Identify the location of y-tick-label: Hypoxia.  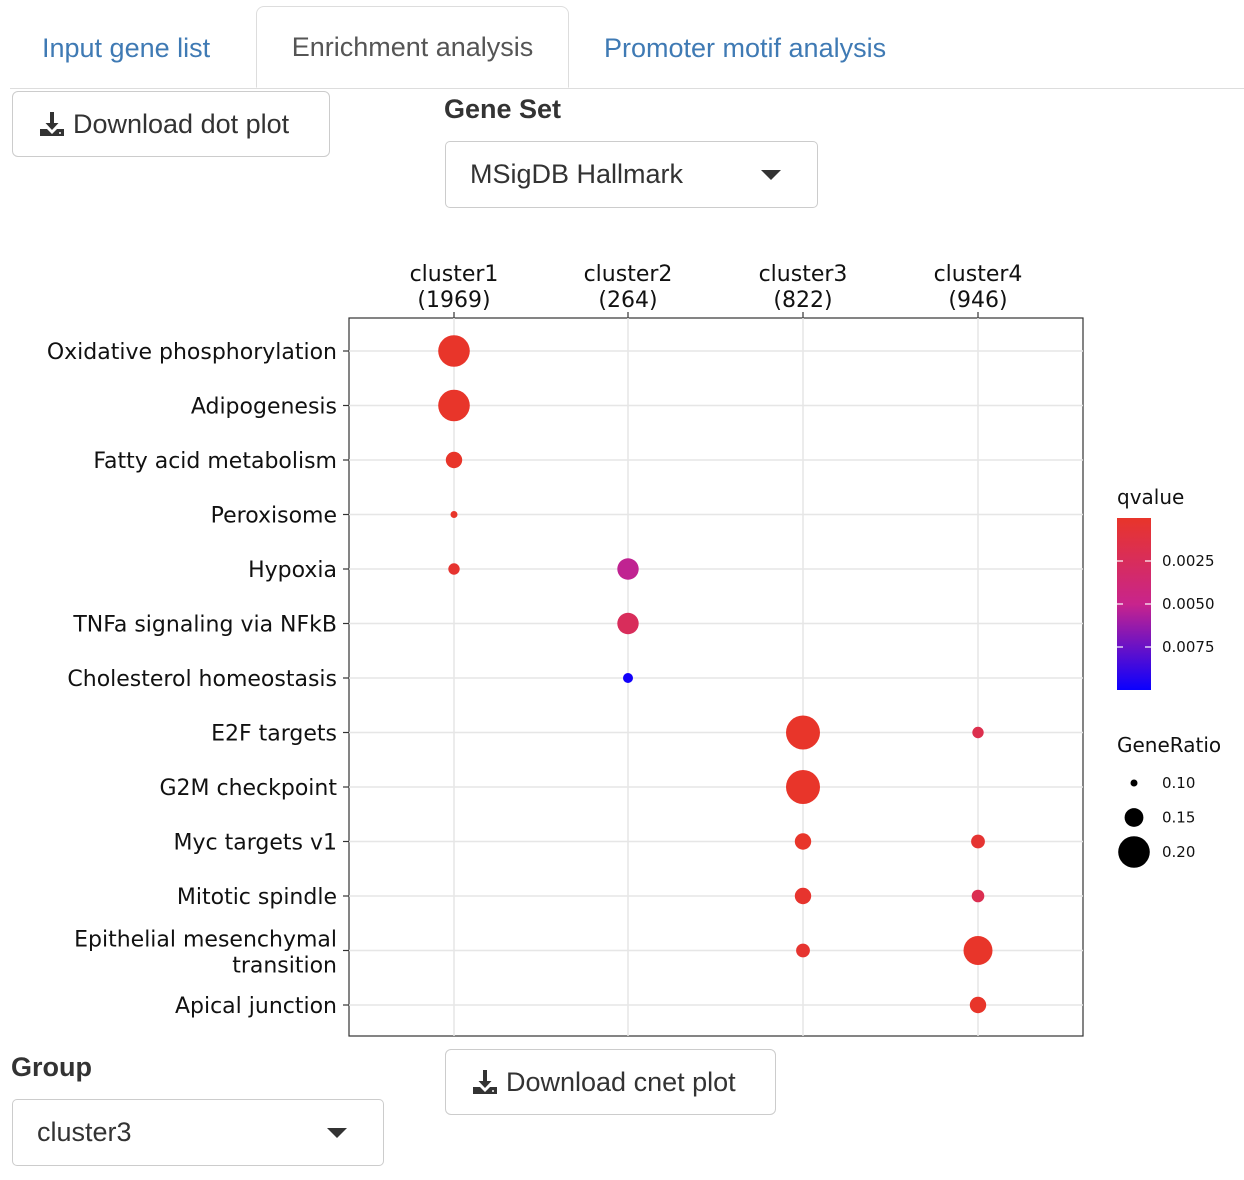
(292, 570).